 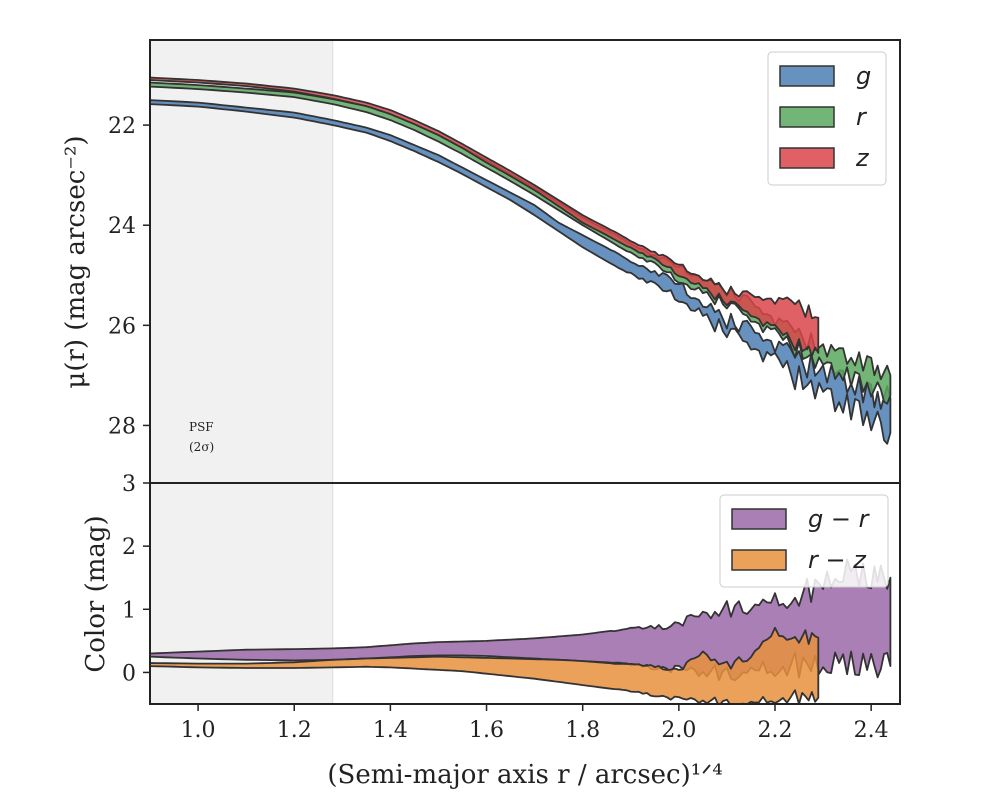 I want to click on top-y-tick-label: 28, so click(x=122, y=426).